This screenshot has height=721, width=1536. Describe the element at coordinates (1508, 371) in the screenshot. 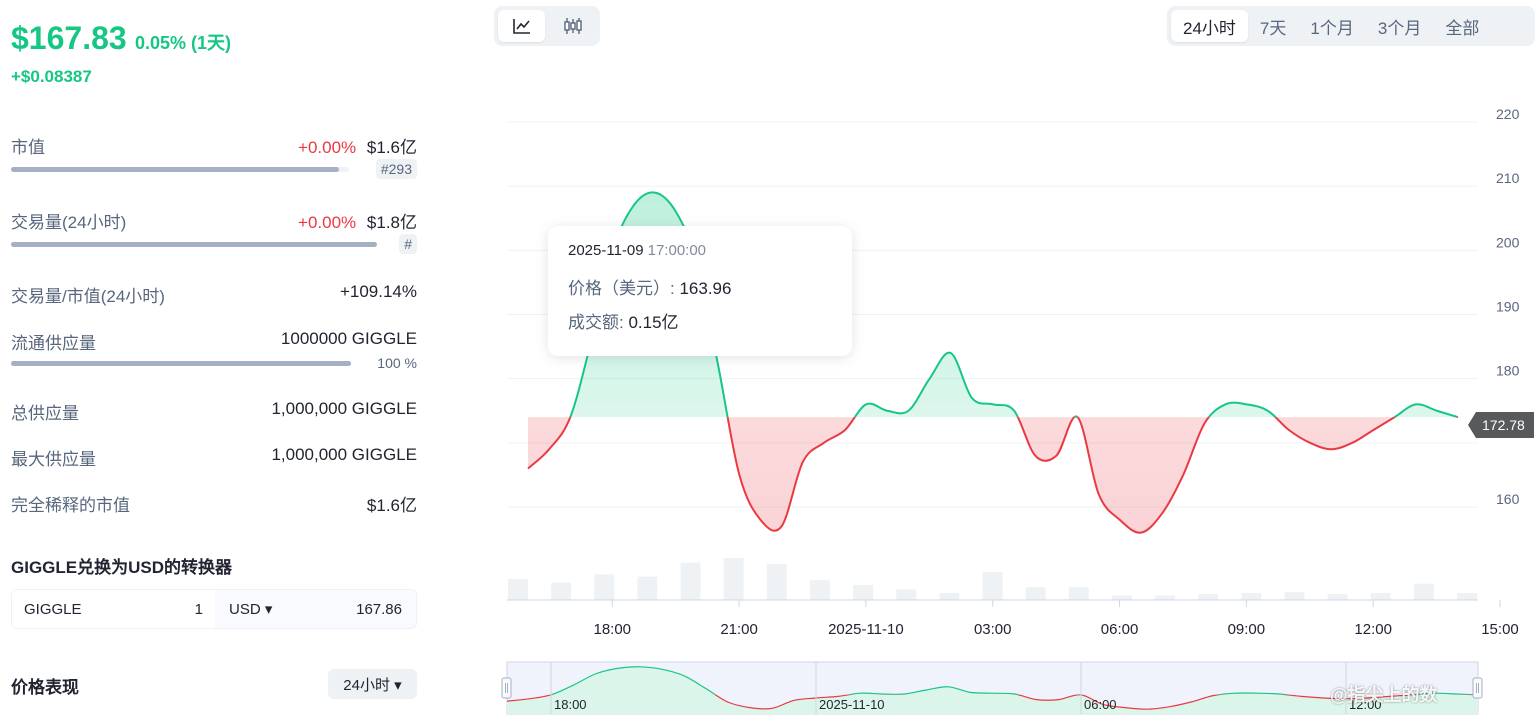

I see `y-tick-label: 180` at that location.